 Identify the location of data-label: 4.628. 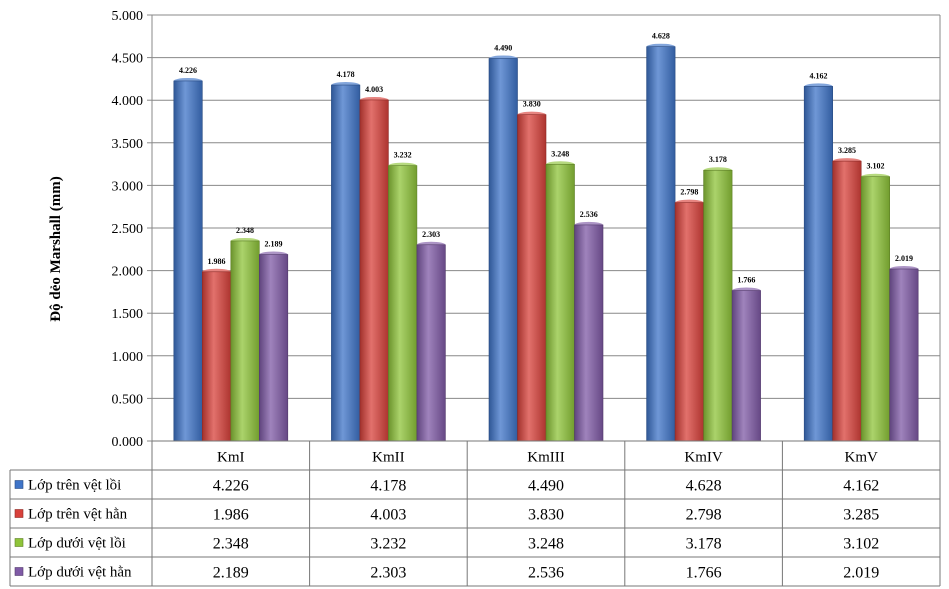
(661, 36).